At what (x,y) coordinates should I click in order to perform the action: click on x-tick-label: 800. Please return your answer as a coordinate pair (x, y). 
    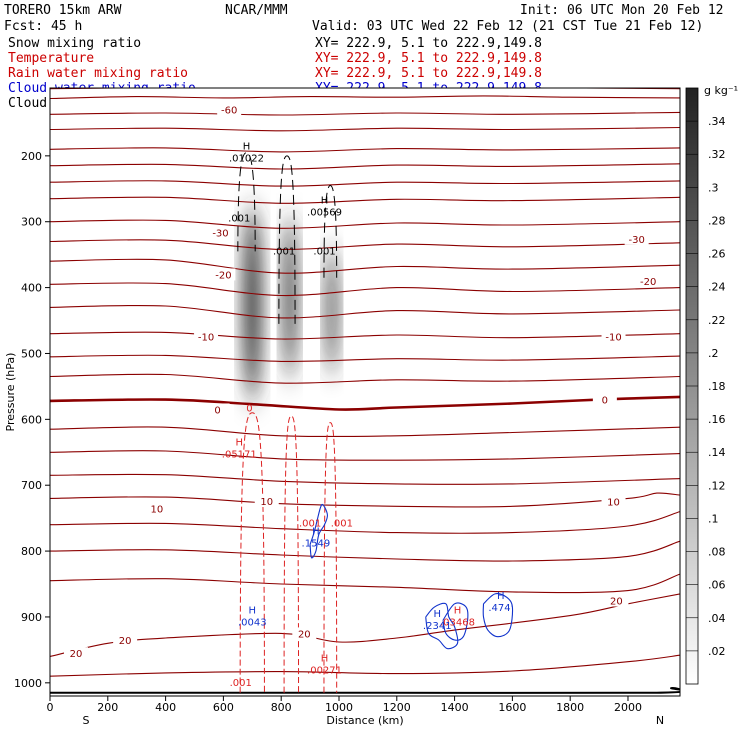
    Looking at the image, I should click on (281, 707).